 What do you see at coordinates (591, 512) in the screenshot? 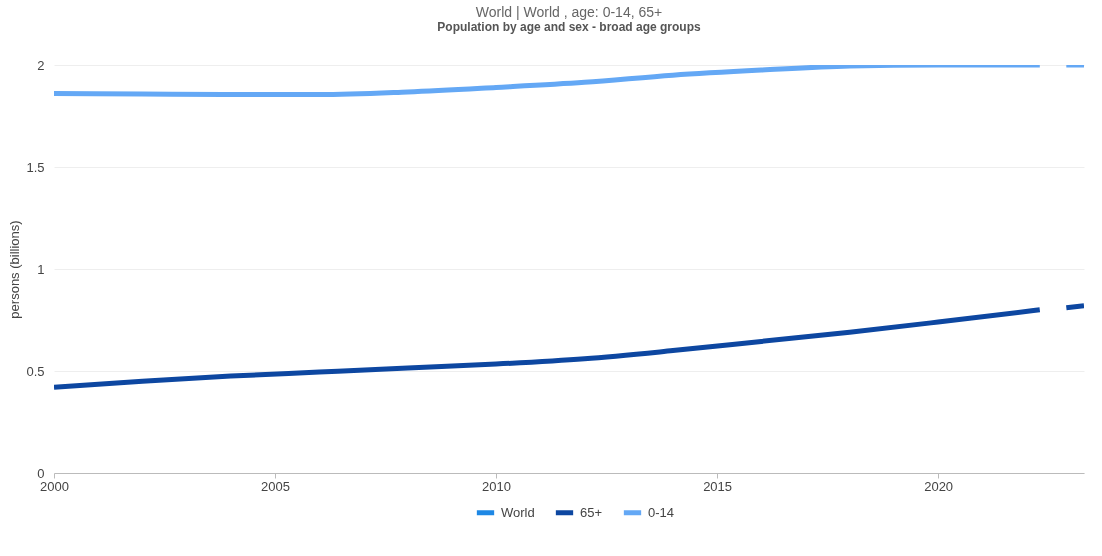
I see `legend-label: 65+` at bounding box center [591, 512].